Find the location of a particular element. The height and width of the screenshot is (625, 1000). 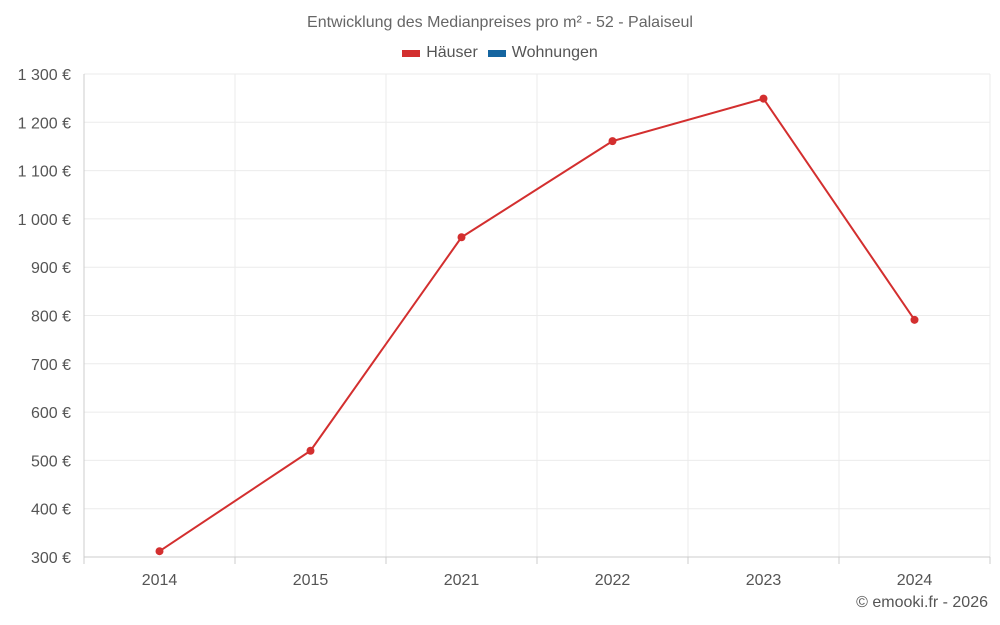

legend: Häuser Wohnungen is located at coordinates (500, 53).